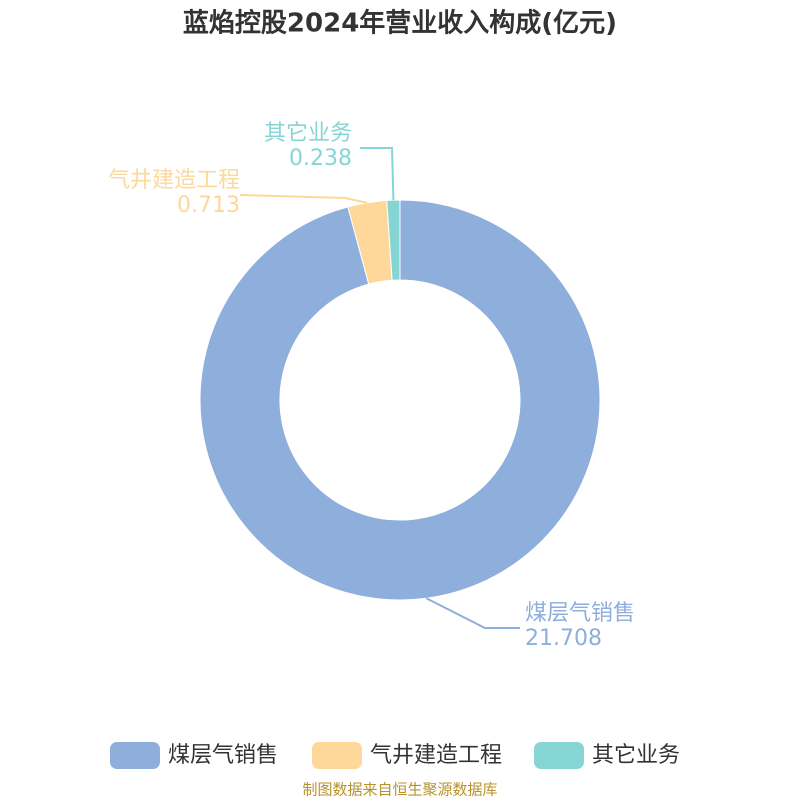 The height and width of the screenshot is (800, 800). What do you see at coordinates (436, 755) in the screenshot?
I see `legend-label: 气井建造工程` at bounding box center [436, 755].